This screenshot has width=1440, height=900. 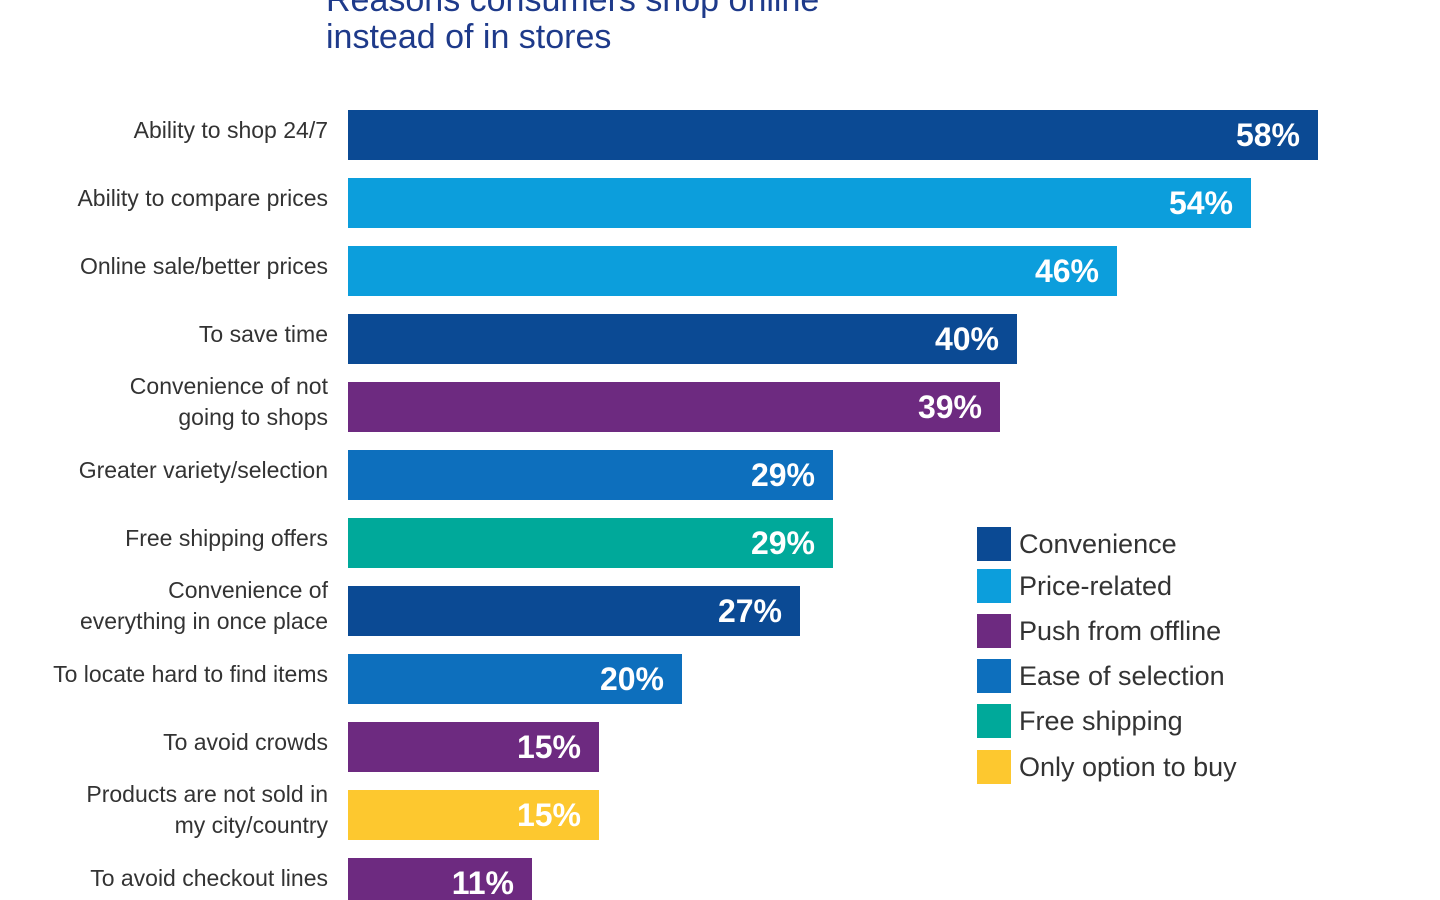 What do you see at coordinates (263, 333) in the screenshot?
I see `category-label: To save time` at bounding box center [263, 333].